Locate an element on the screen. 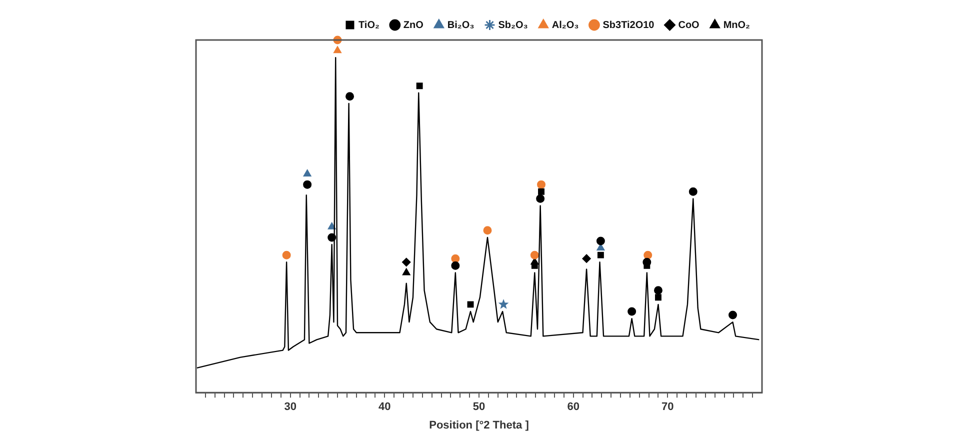 The image size is (961, 444). legend-label: Al₂O₃ is located at coordinates (566, 25).